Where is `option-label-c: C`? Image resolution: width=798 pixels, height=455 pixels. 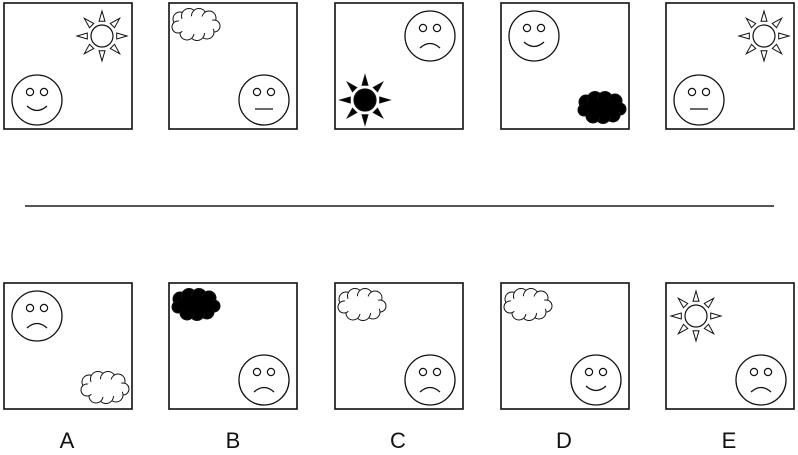 option-label-c: C is located at coordinates (398, 440).